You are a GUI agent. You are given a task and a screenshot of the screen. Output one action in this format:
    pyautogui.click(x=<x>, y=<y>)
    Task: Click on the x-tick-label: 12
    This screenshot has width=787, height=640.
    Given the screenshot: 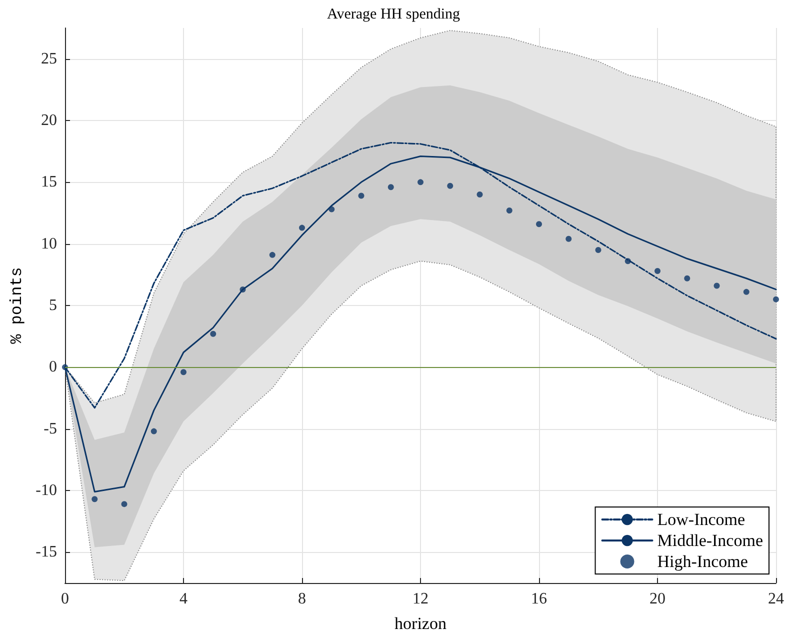 What is the action you would take?
    pyautogui.click(x=420, y=599)
    